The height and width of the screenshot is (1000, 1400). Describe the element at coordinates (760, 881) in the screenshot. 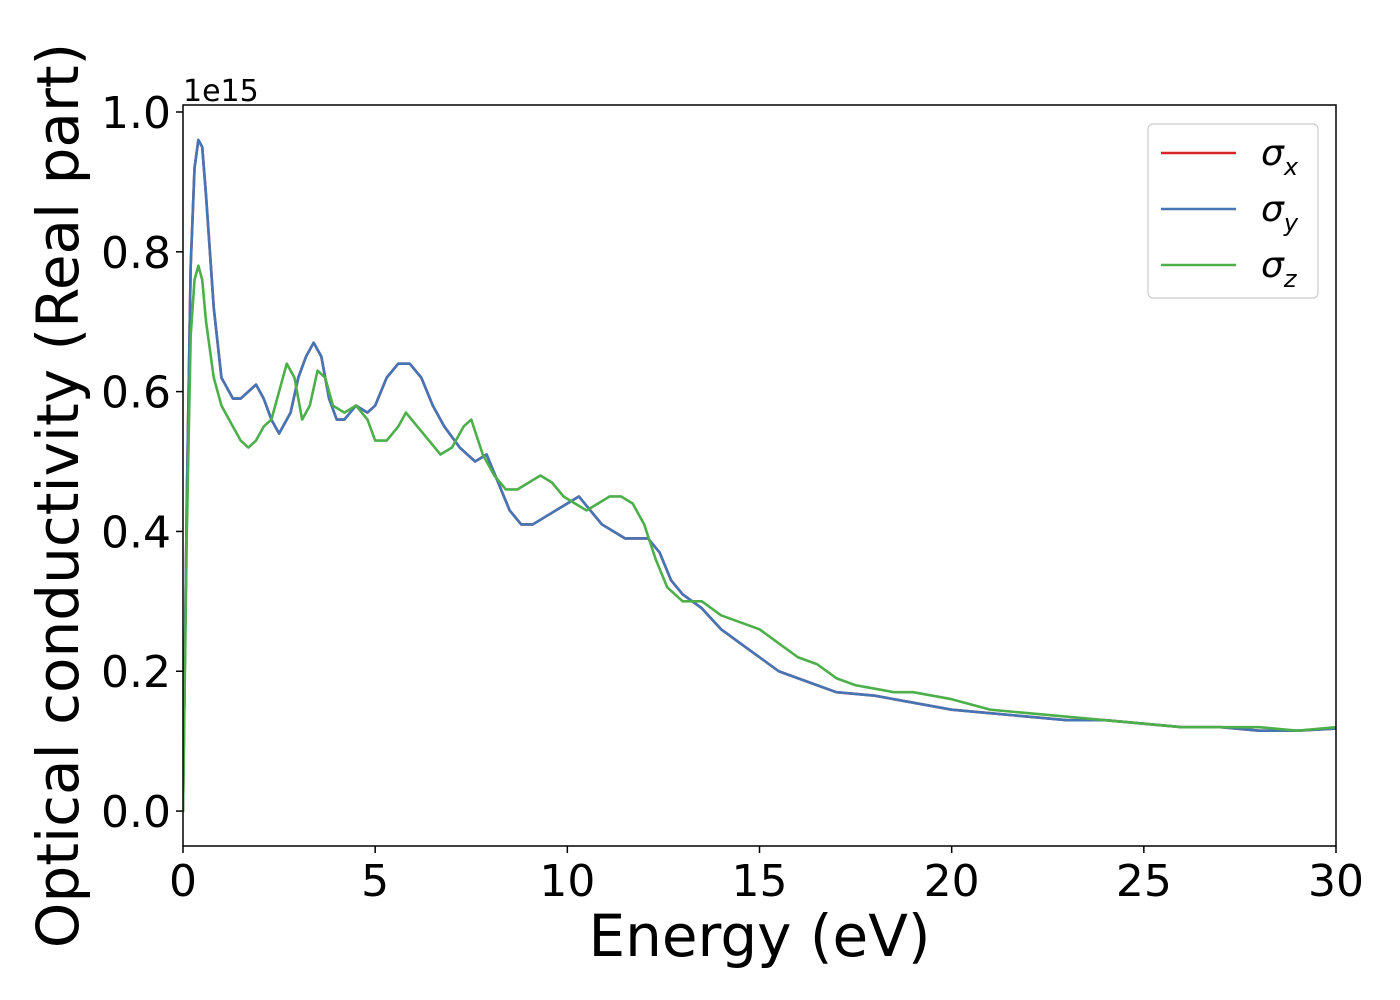

I see `x-tick-label: 15` at that location.